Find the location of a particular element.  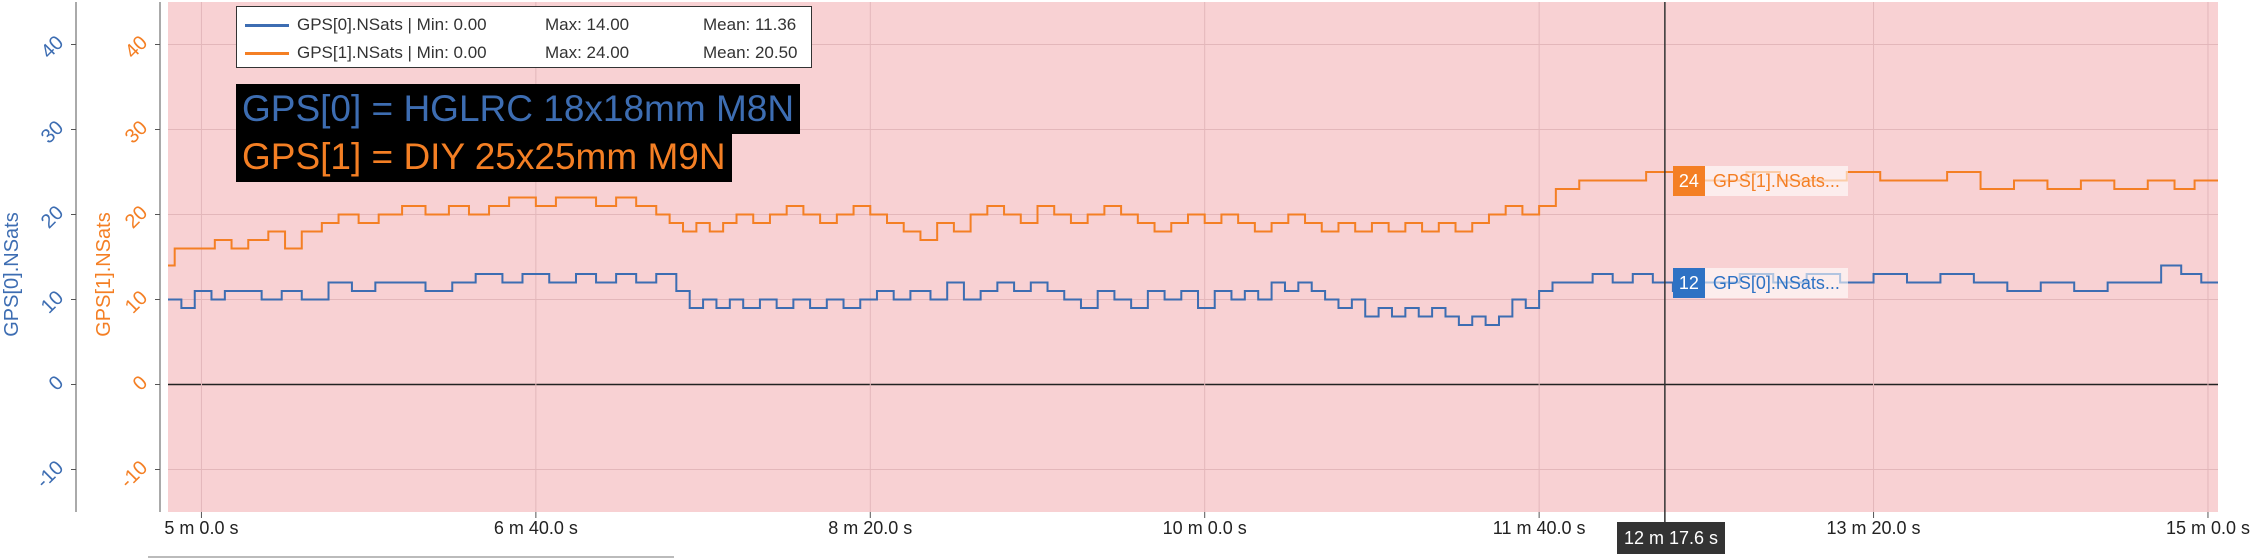

y-axis-label-gps0: GPS[0].NSats is located at coordinates (11, 274).